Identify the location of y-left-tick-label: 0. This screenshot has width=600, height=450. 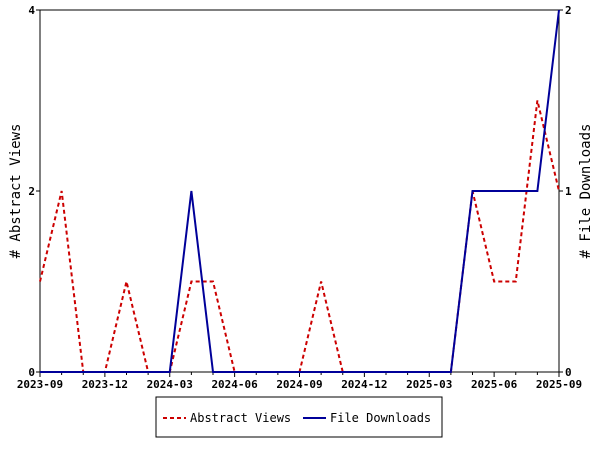
(31, 372).